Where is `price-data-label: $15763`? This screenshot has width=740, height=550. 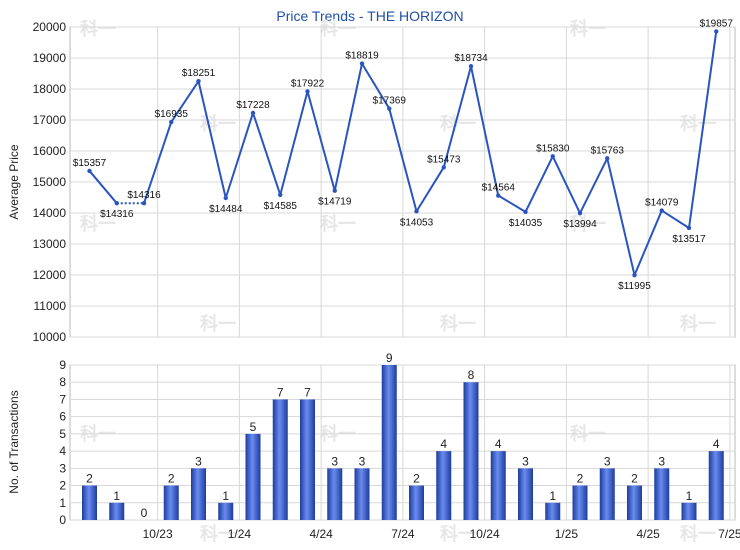
price-data-label: $15763 is located at coordinates (608, 150).